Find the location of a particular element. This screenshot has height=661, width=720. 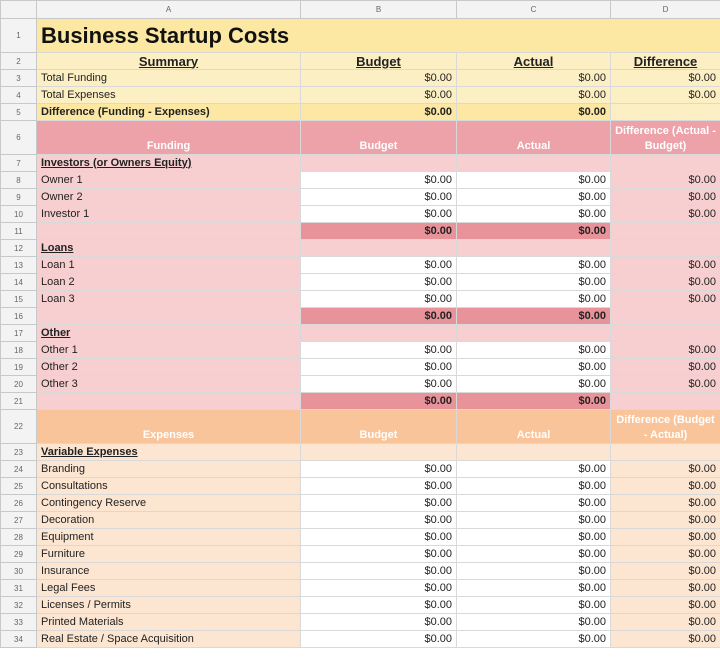

row-number: 29 is located at coordinates (18, 554).